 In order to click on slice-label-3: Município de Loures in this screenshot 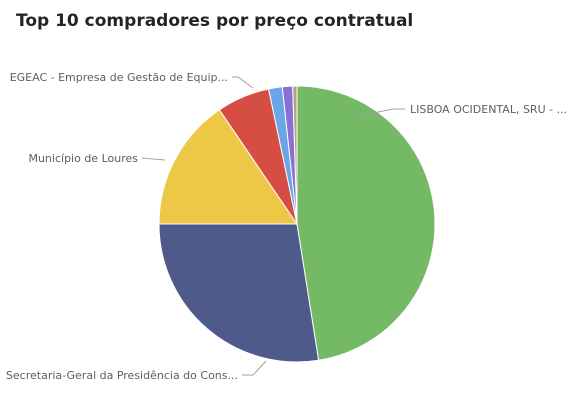, I will do `click(83, 158)`.